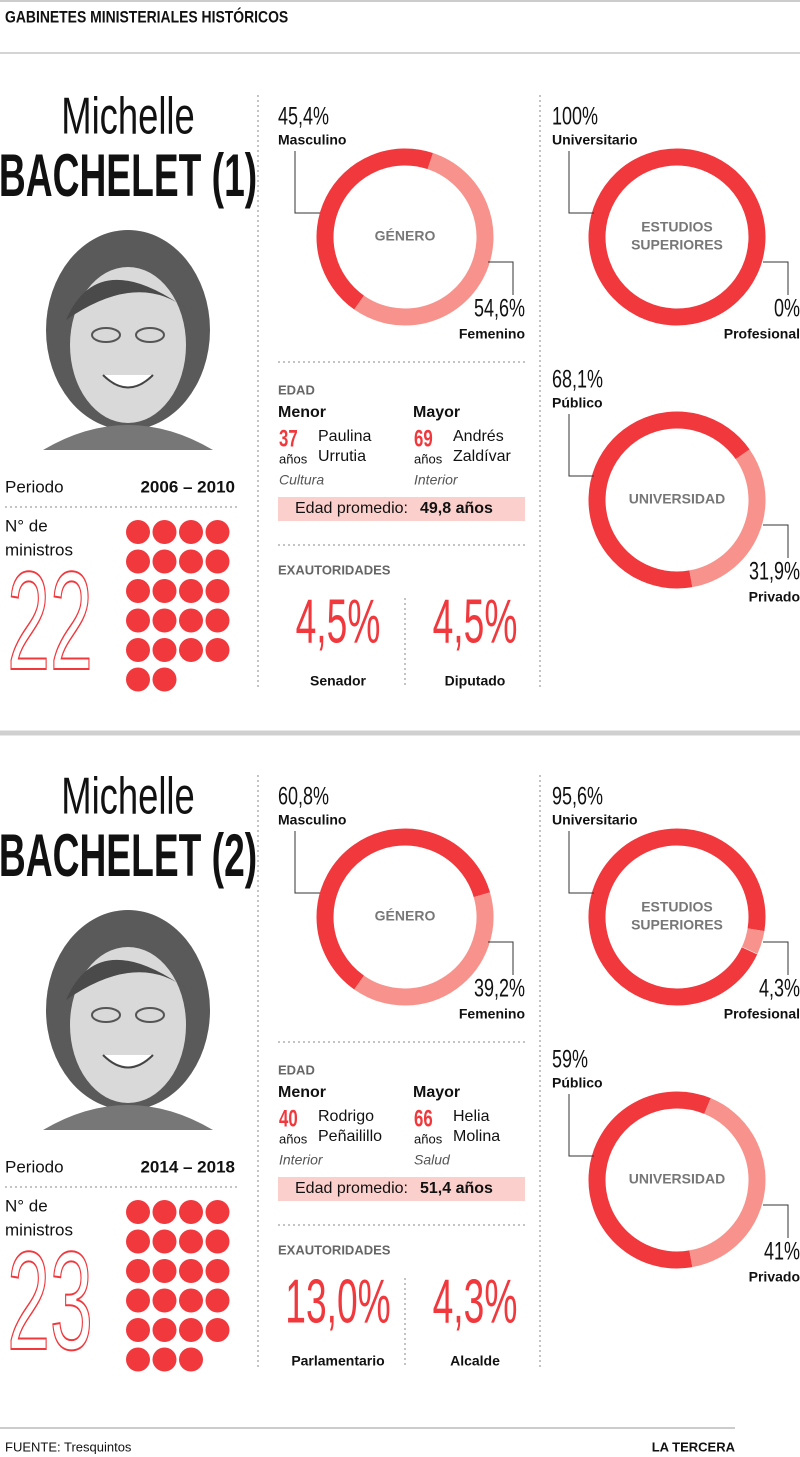 This screenshot has width=800, height=1457. Describe the element at coordinates (288, 1118) in the screenshot. I see `age: 40` at that location.